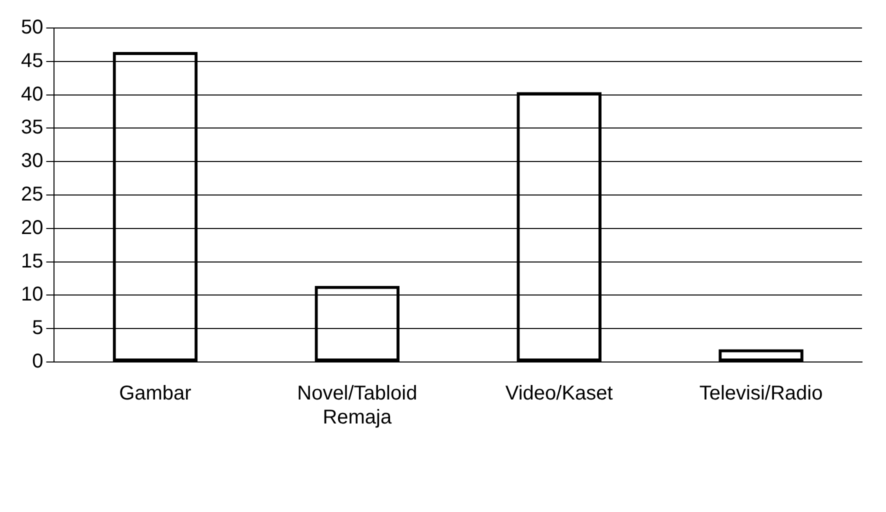  Describe the element at coordinates (357, 405) in the screenshot. I see `x-tick-label: Novel/Tabloid Remaja` at that location.